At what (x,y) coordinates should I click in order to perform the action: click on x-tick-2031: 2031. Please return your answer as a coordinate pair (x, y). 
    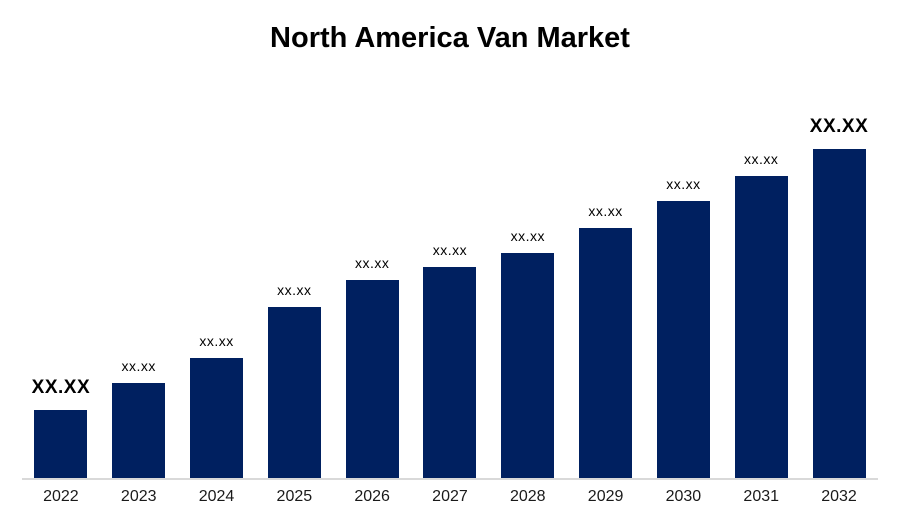
    Looking at the image, I should click on (761, 496).